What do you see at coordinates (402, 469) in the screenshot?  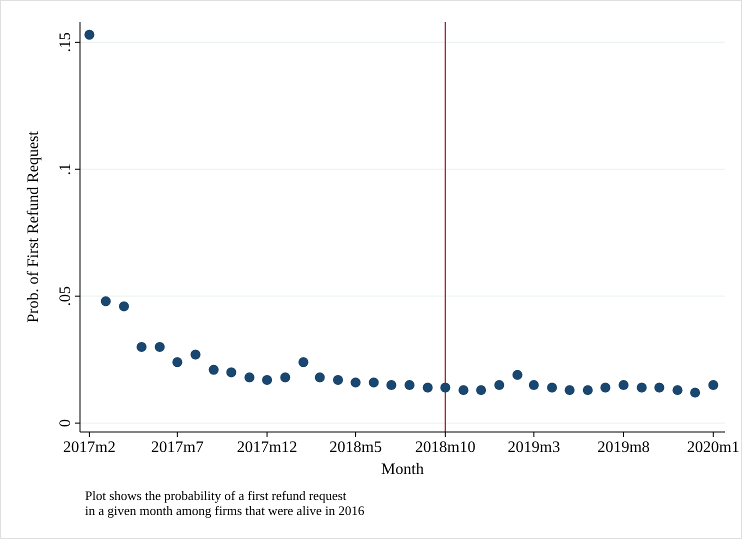 I see `x-axis-title: Month` at bounding box center [402, 469].